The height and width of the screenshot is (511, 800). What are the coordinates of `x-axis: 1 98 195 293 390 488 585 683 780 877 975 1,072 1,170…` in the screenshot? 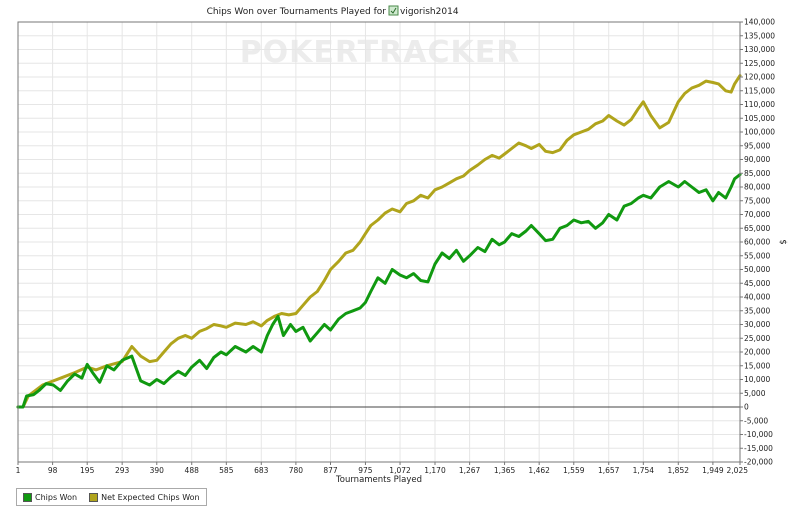 It's located at (382, 468).